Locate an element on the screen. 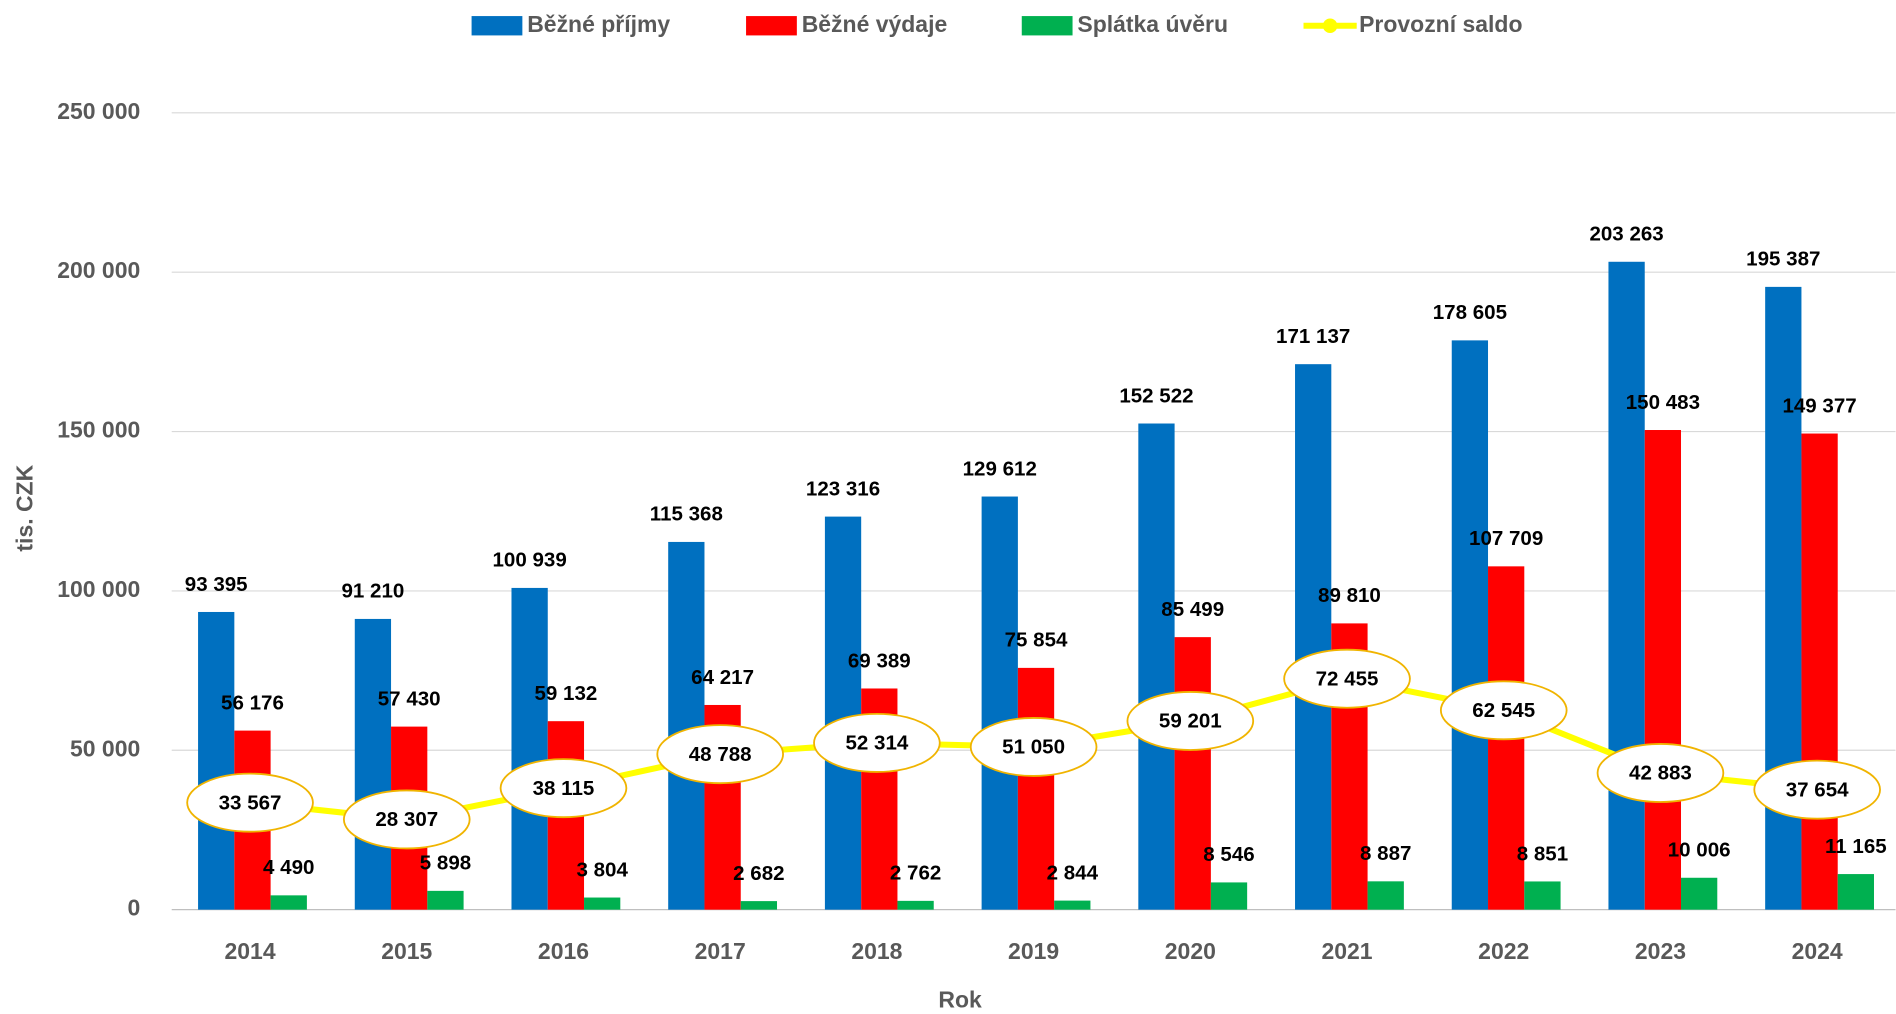  legend-label: Provozní saldo is located at coordinates (1440, 24).